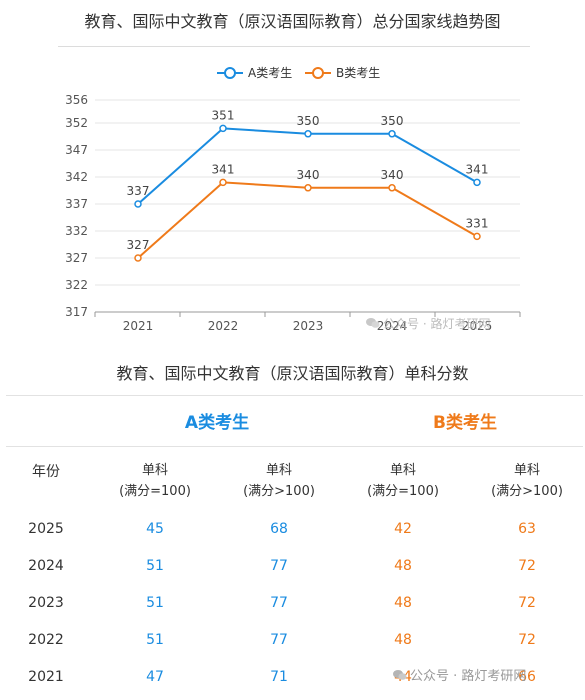 The height and width of the screenshot is (700, 585). I want to click on table-watermark: 公众号 · 路灯考研网, so click(459, 674).